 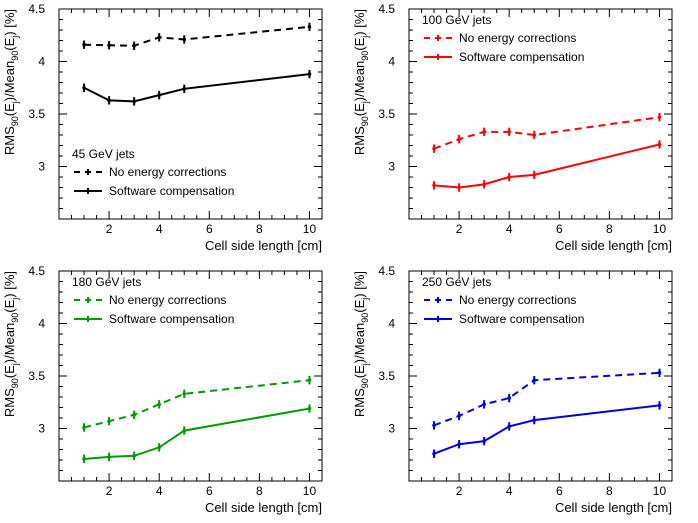 I want to click on legend-title: 45 GeV jets, so click(x=103, y=154).